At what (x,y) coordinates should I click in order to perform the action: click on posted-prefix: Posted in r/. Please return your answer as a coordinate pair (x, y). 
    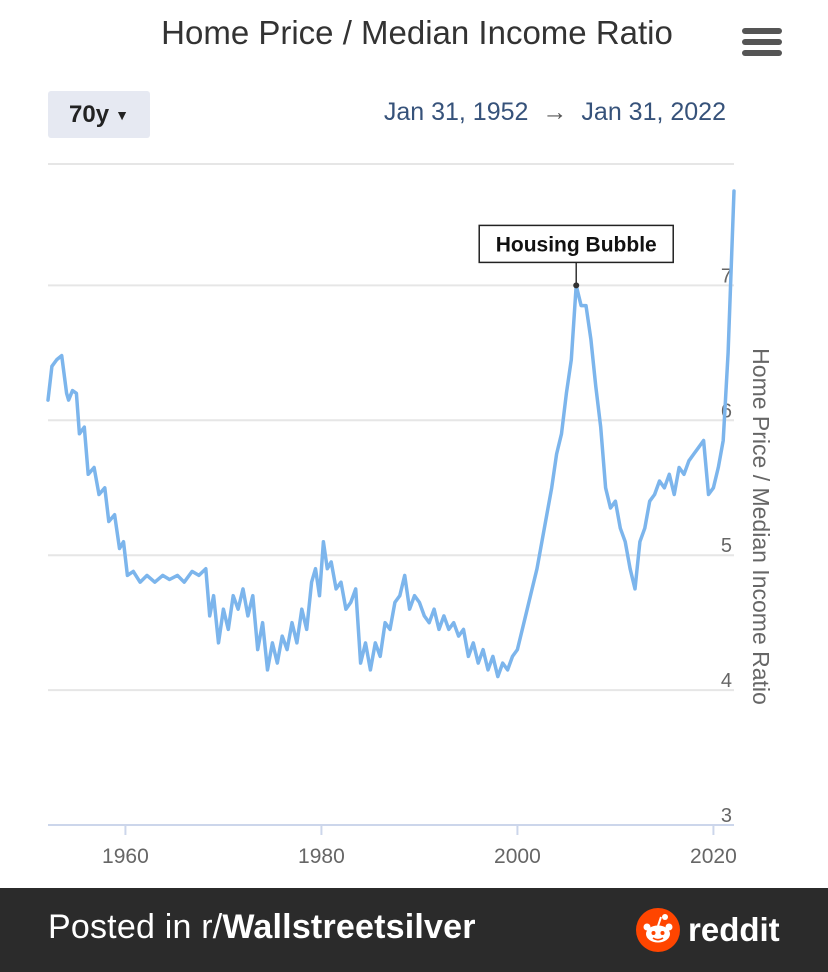
    Looking at the image, I should click on (135, 927).